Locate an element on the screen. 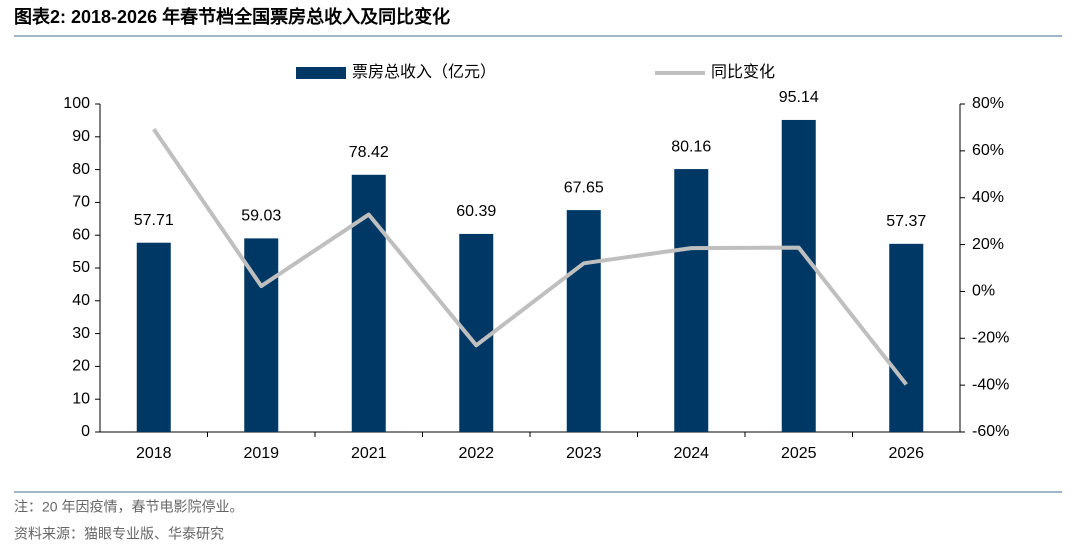  x-tick-label: 2025 is located at coordinates (799, 453).